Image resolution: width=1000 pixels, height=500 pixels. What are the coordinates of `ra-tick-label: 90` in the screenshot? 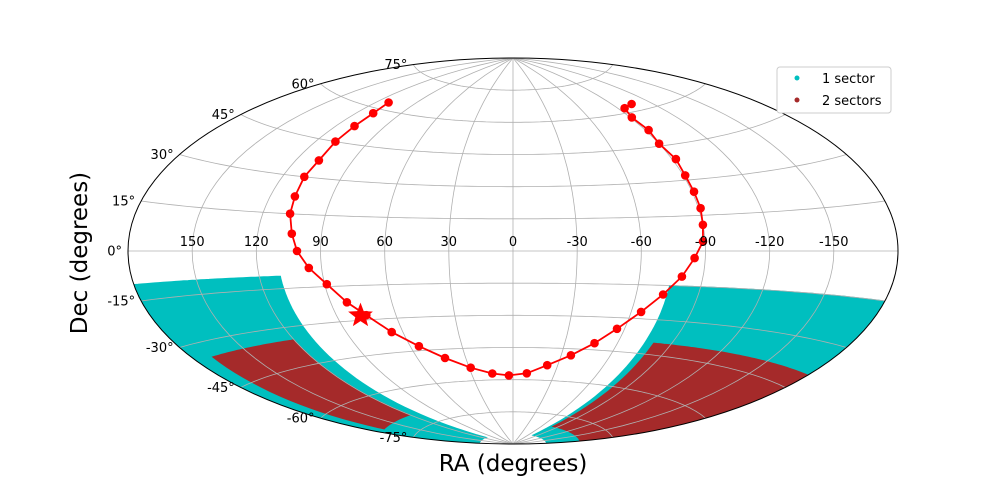 It's located at (320, 242).